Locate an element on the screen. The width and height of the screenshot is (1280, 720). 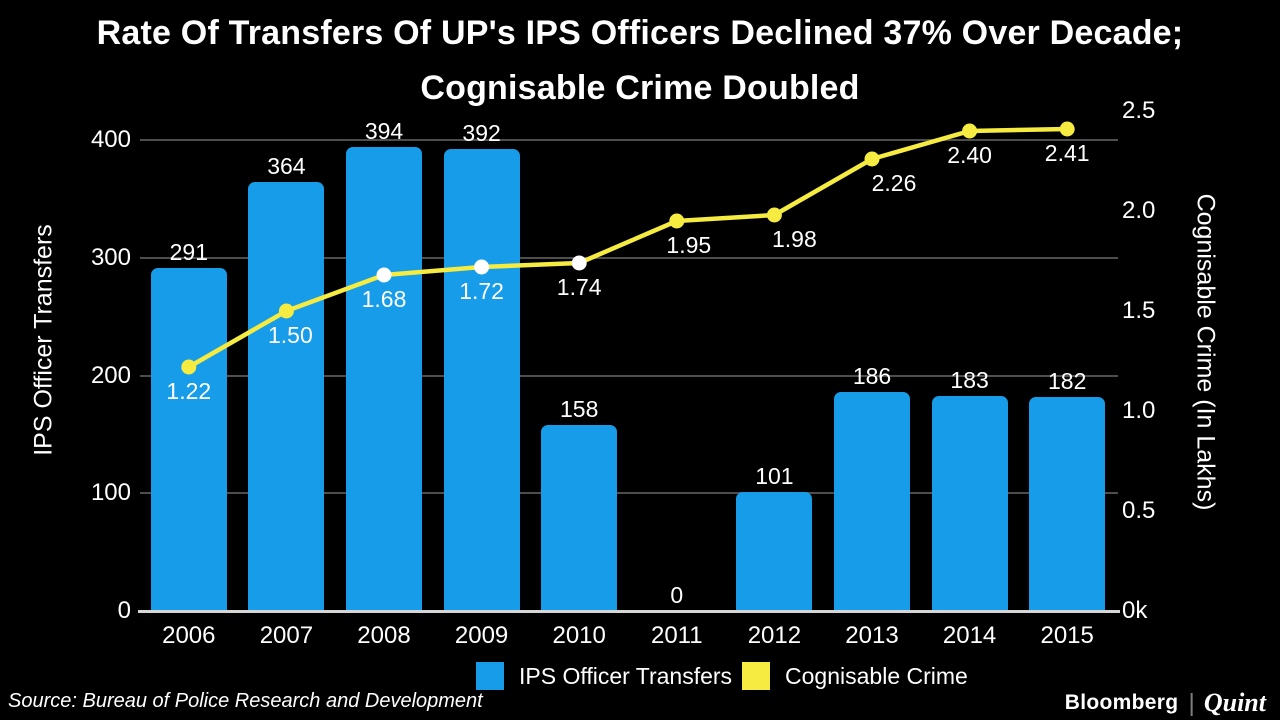
legend-item: Cognisable Crime is located at coordinates (855, 676).